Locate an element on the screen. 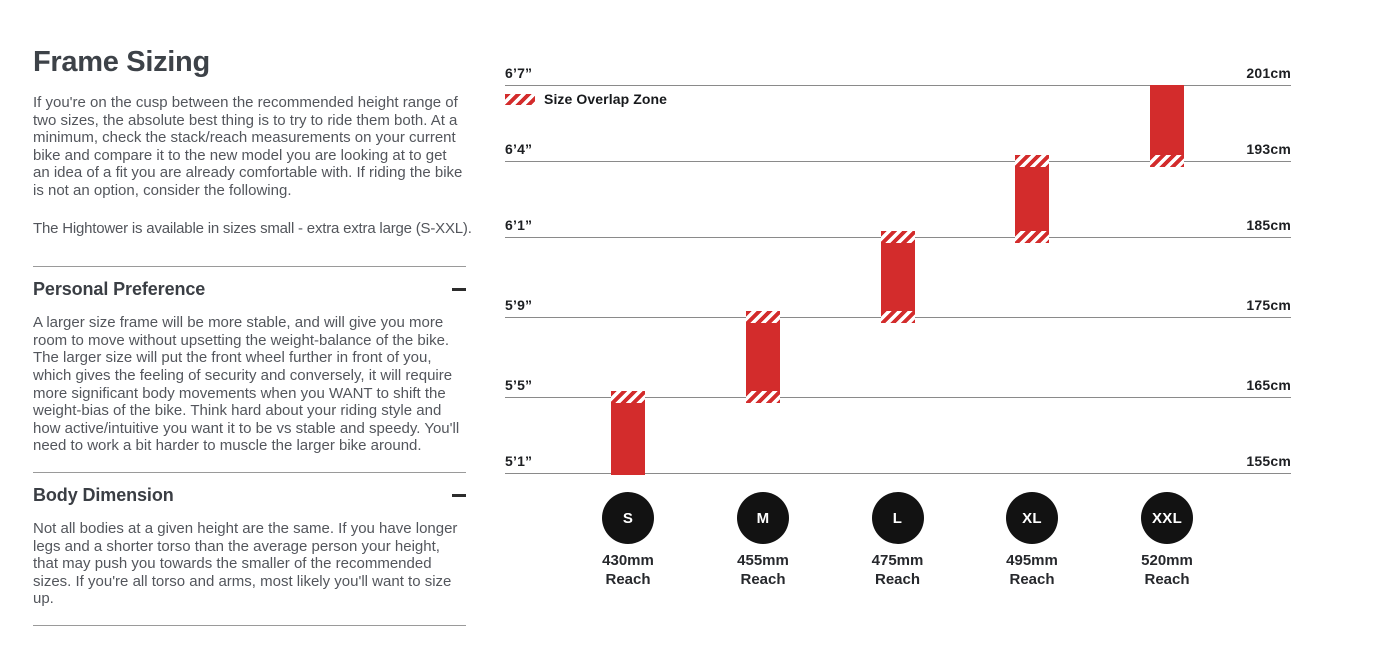 This screenshot has width=1374, height=648. height-label-ft: 5’1” is located at coordinates (519, 461).